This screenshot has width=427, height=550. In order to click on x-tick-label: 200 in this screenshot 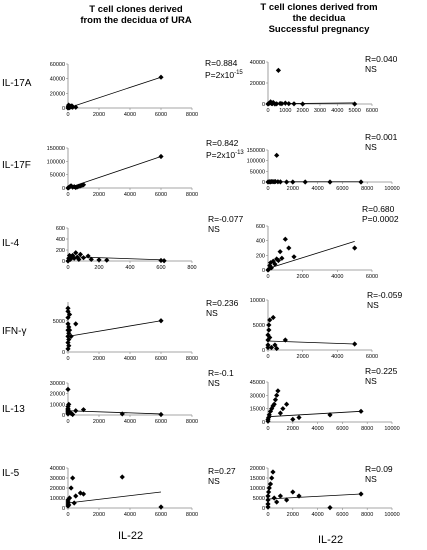, I will do `click(98, 268)`.